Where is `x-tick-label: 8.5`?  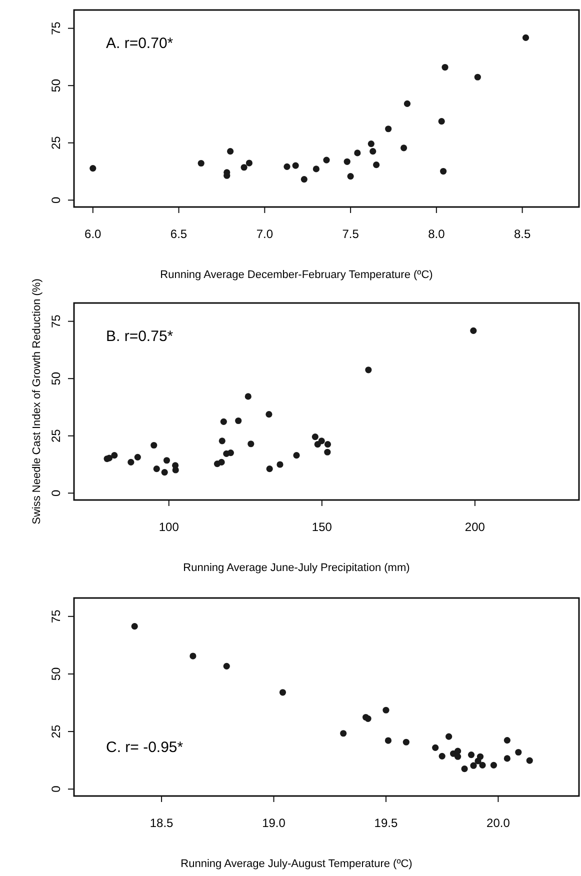
x-tick-label: 8.5 is located at coordinates (522, 234).